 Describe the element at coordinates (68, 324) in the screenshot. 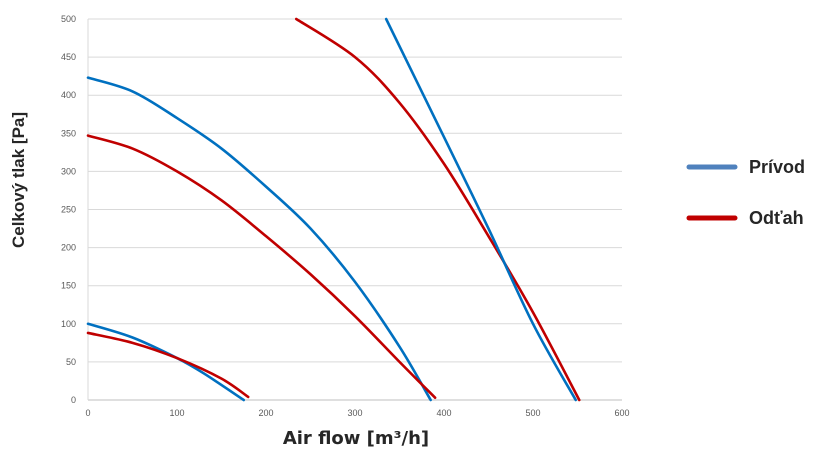

I see `y-tick-label-100: 100` at that location.